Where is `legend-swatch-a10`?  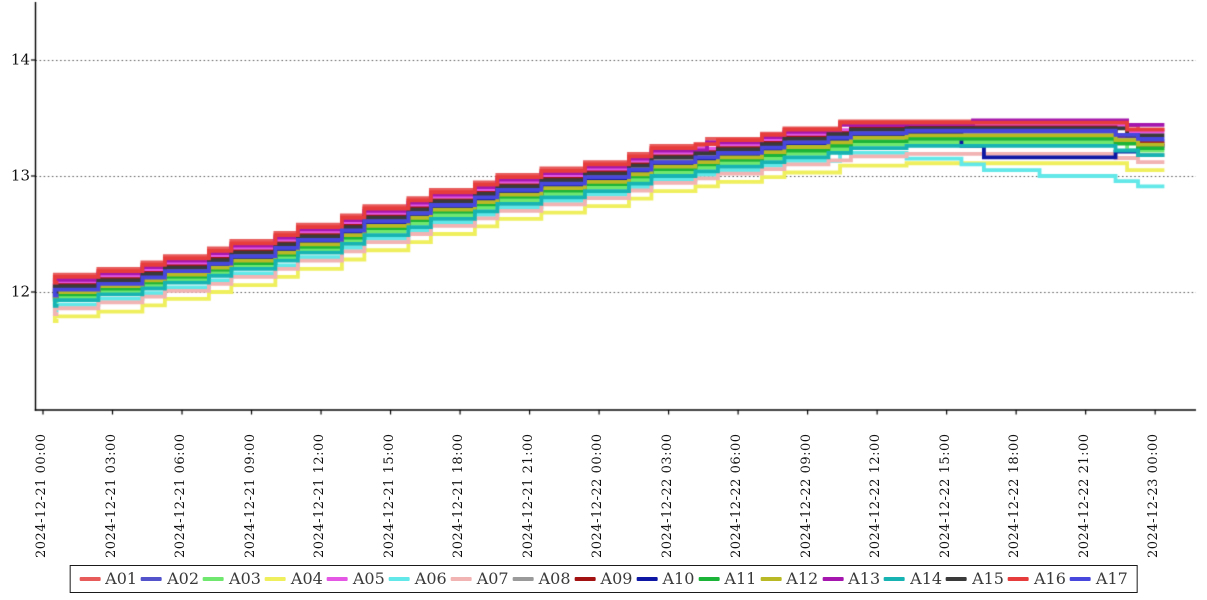 legend-swatch-a10 is located at coordinates (647, 579).